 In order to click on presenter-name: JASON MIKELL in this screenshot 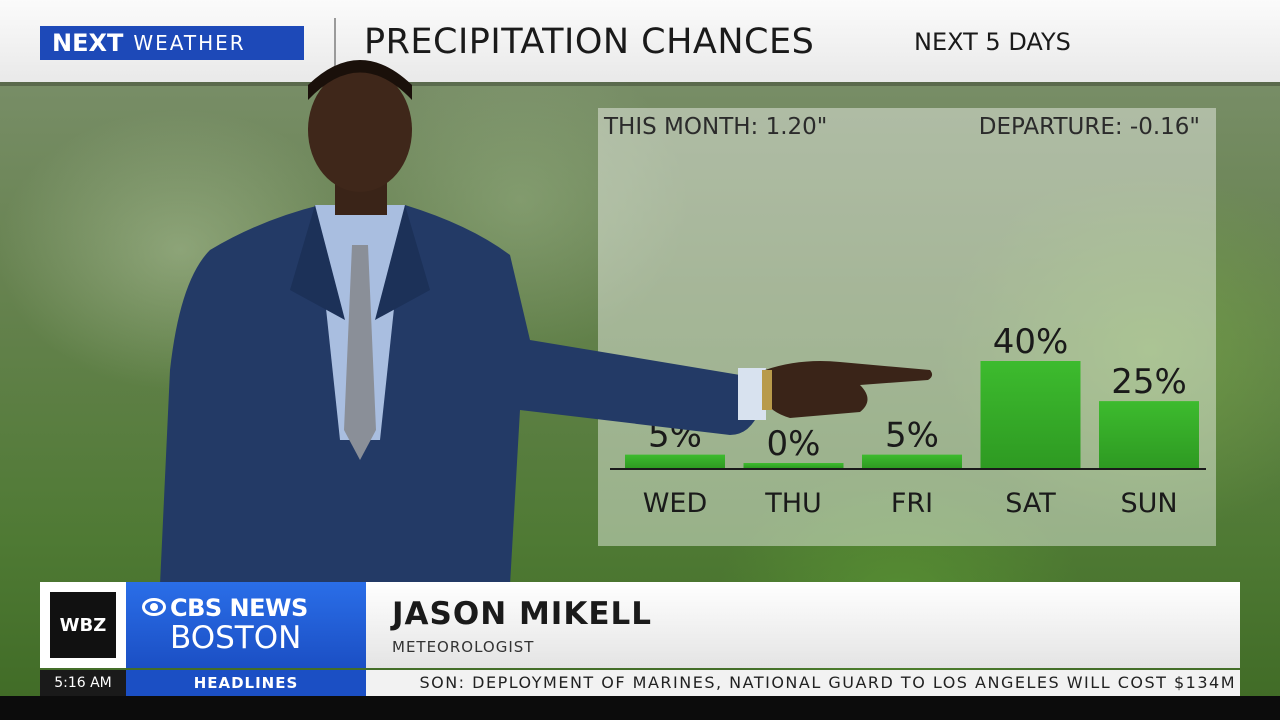, I will do `click(522, 614)`.